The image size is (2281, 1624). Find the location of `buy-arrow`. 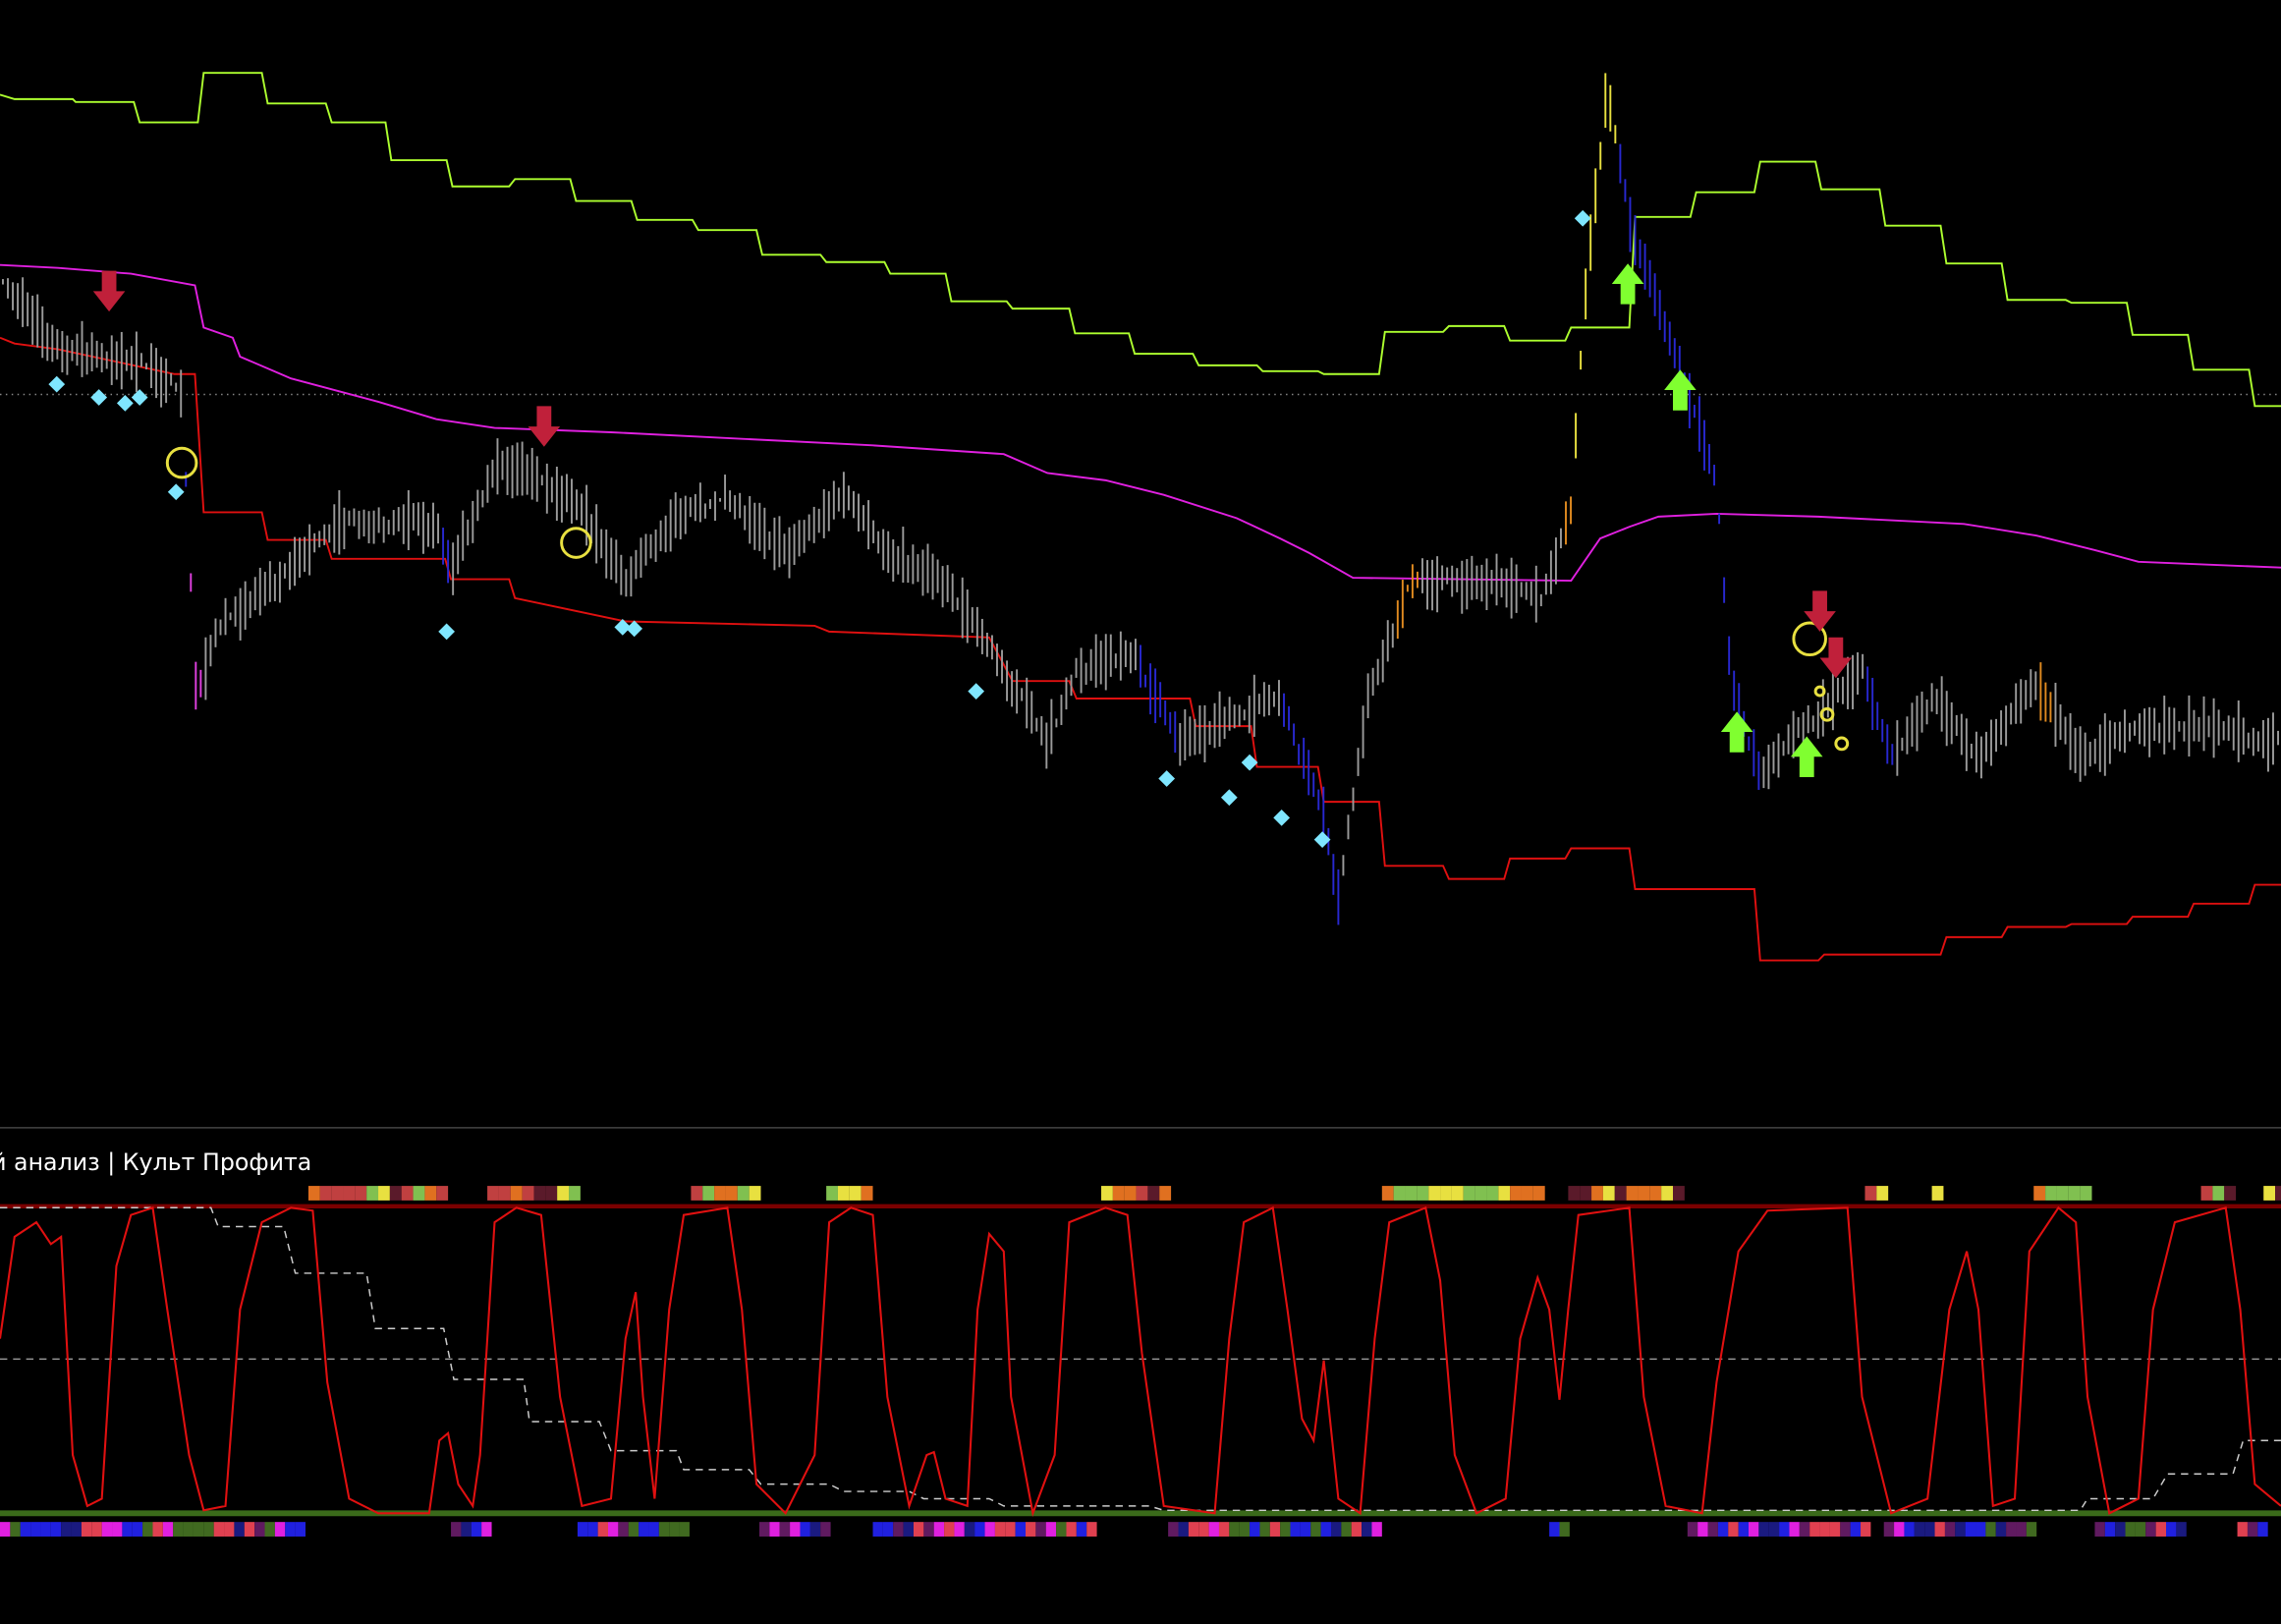

buy-arrow is located at coordinates (1736, 732).